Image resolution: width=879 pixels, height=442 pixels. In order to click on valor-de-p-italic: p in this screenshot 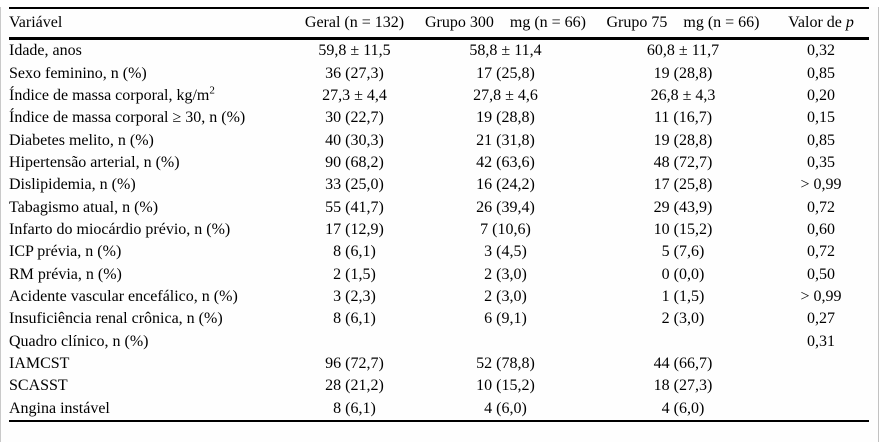, I will do `click(849, 22)`.